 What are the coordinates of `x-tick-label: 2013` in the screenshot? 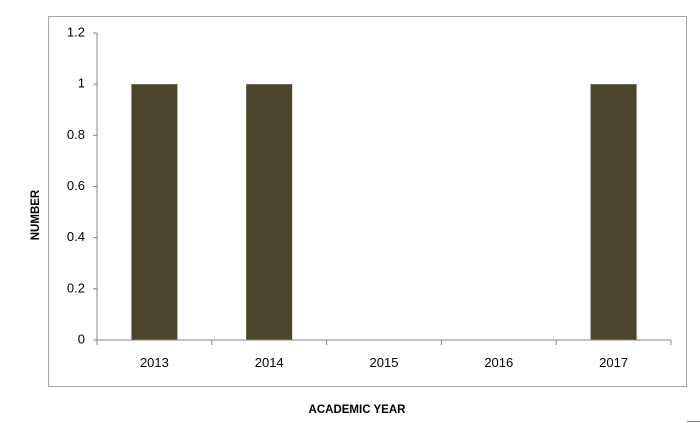 It's located at (154, 362).